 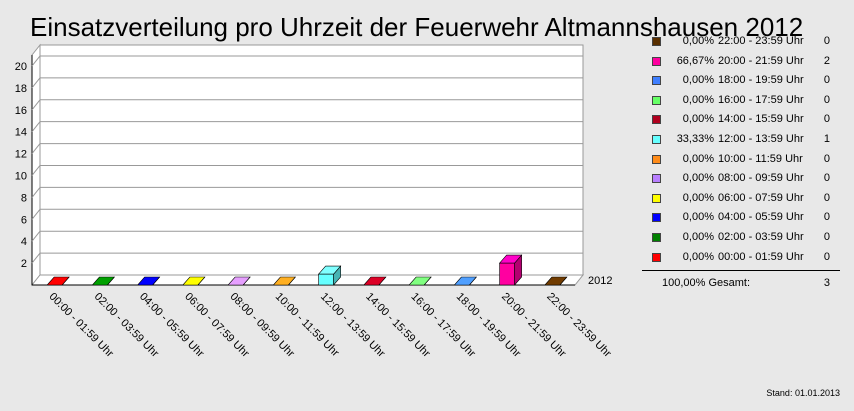 I want to click on legend-label: 04:00 - 05:59 Uhr, so click(x=761, y=217).